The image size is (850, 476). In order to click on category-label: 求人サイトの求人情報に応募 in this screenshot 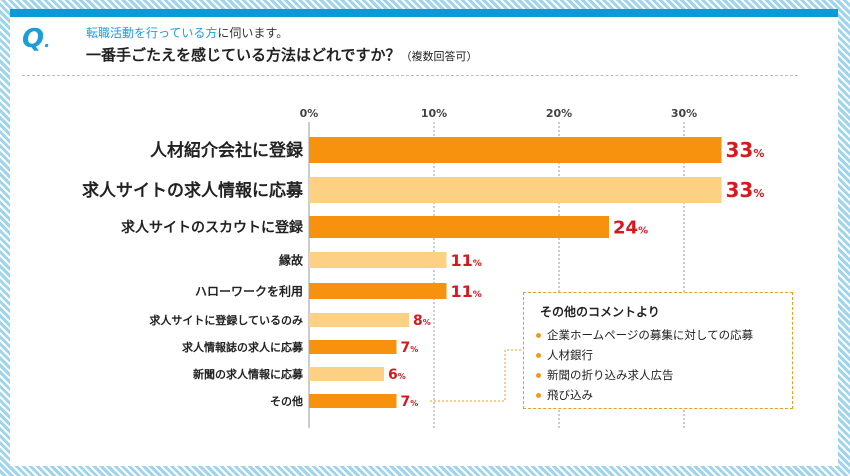, I will do `click(193, 190)`.